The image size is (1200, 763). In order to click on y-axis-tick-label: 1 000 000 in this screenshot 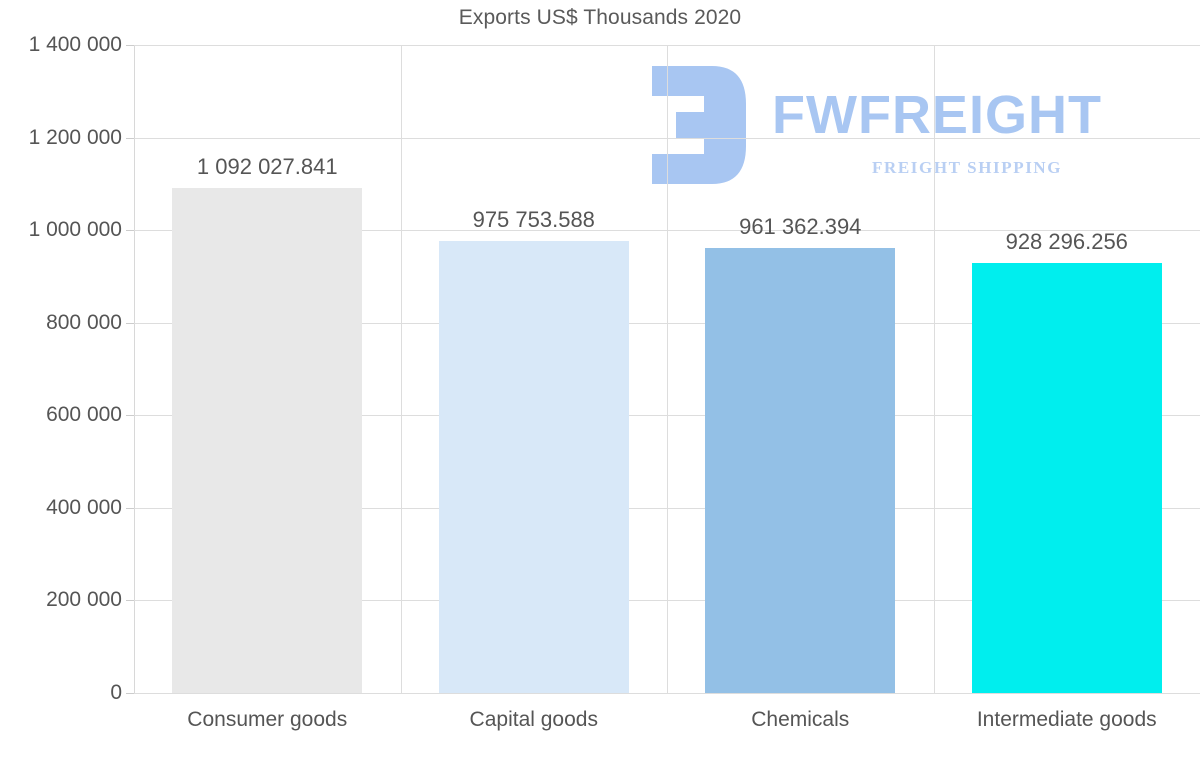, I will do `click(75, 230)`.